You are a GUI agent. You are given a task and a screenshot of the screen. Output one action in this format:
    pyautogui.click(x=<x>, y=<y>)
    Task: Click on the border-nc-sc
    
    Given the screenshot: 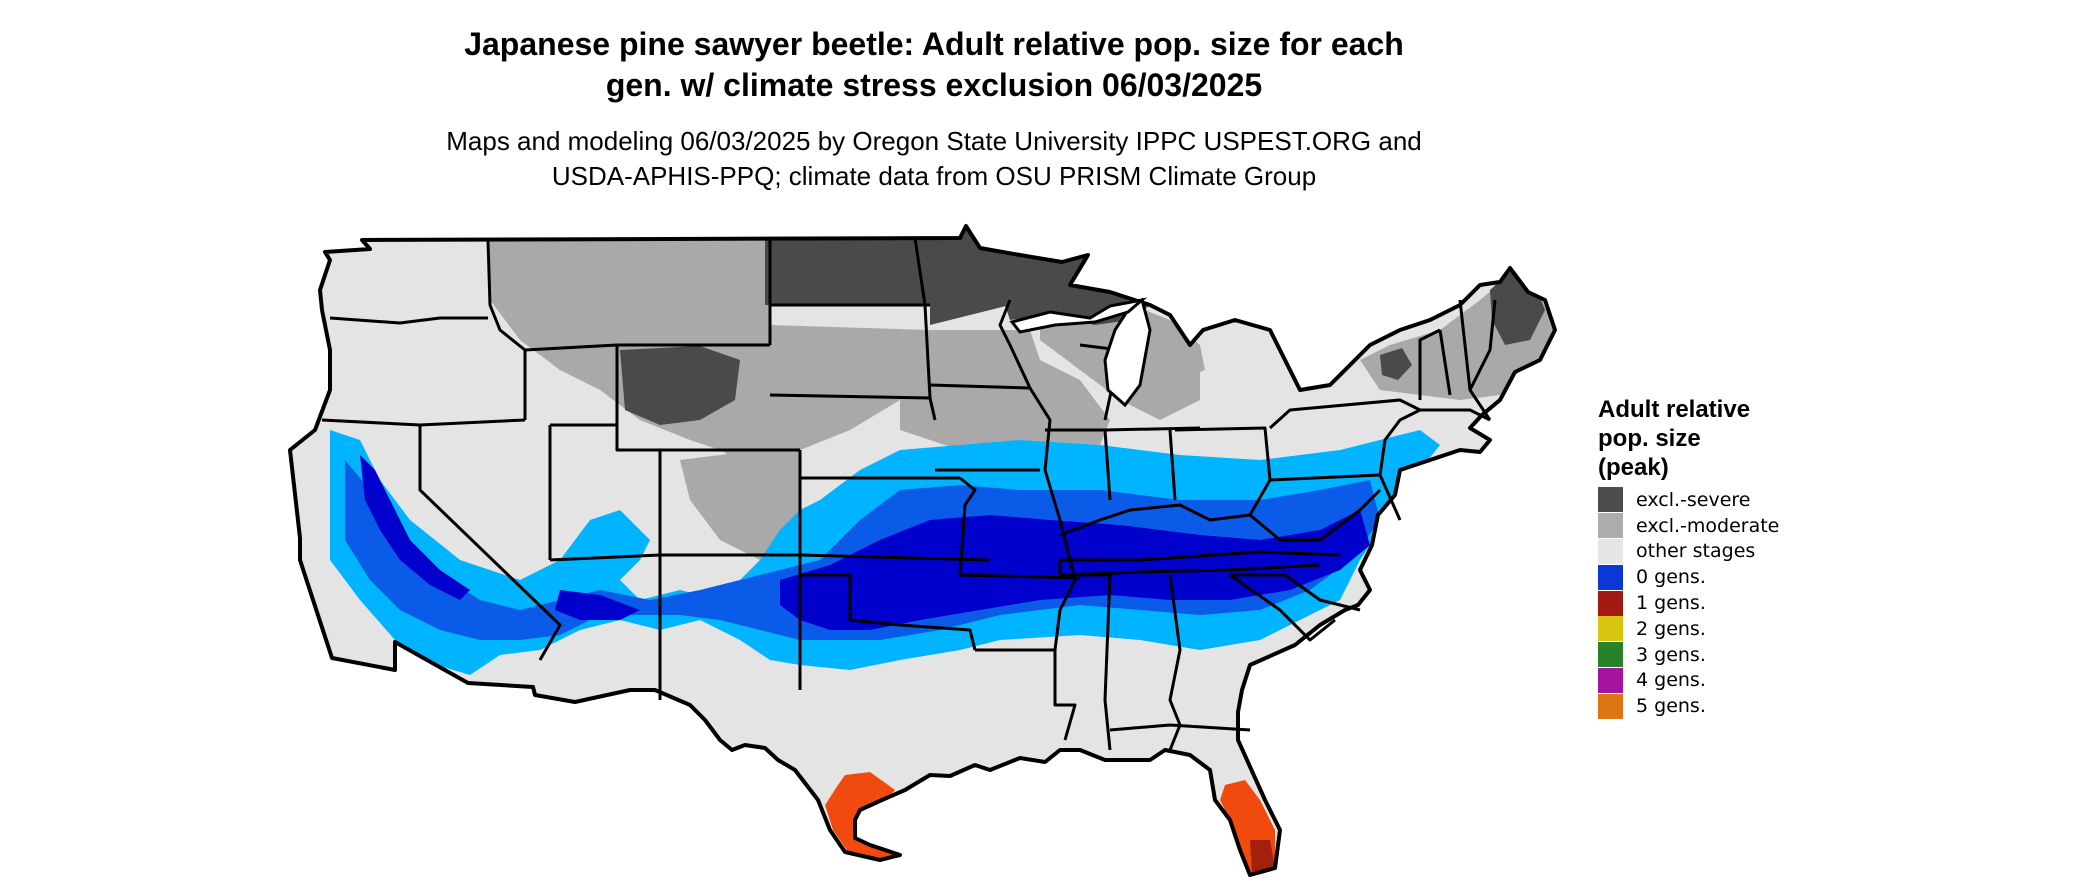 What is the action you would take?
    pyautogui.click(x=1295, y=592)
    